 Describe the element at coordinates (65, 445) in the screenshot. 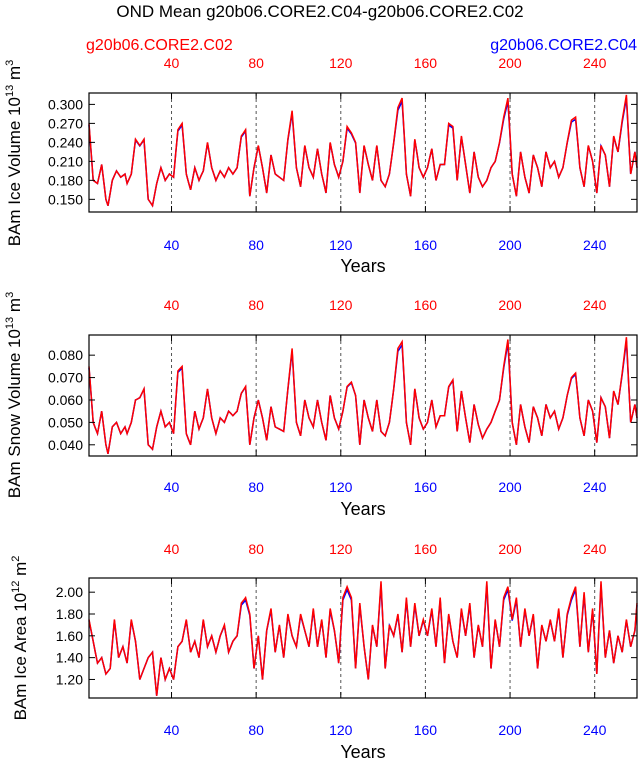

I see `y-tick-label: 0.040` at that location.